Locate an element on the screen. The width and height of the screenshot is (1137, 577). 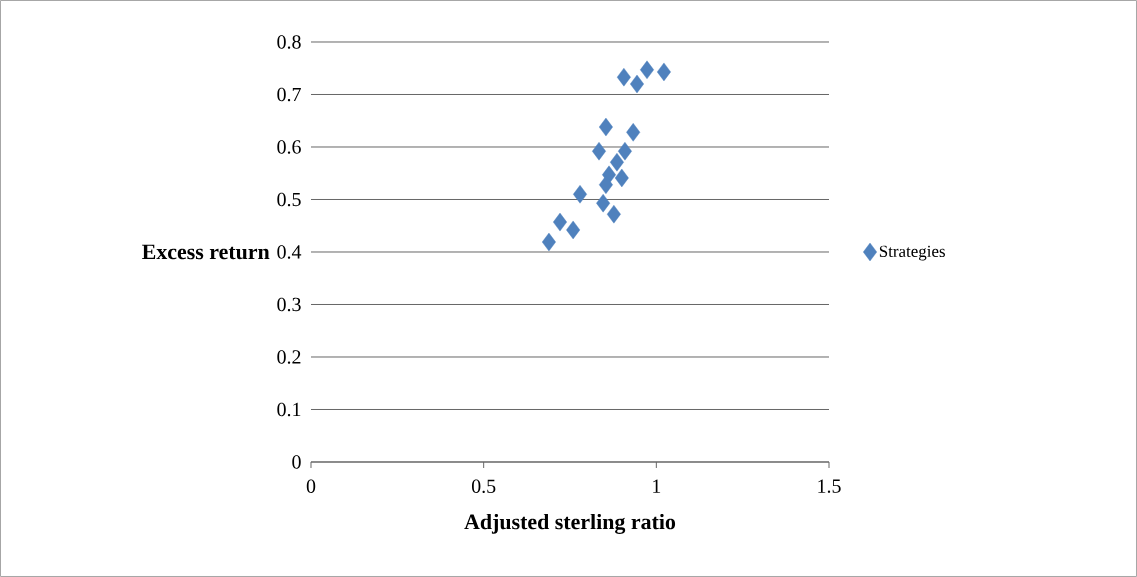
legend-label: Strategies is located at coordinates (912, 253).